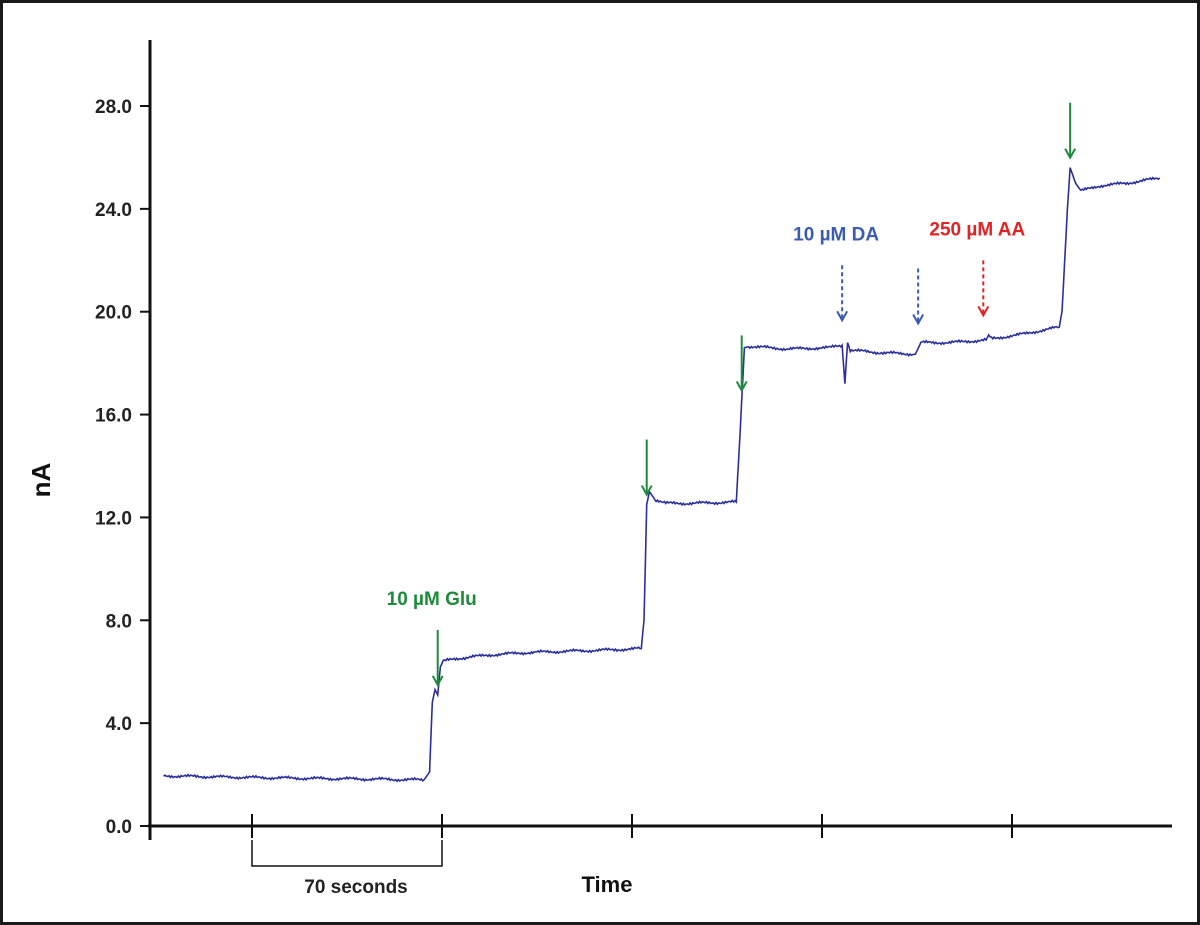 Image resolution: width=1200 pixels, height=925 pixels. Describe the element at coordinates (632, 826) in the screenshot. I see `x-ticks` at that location.